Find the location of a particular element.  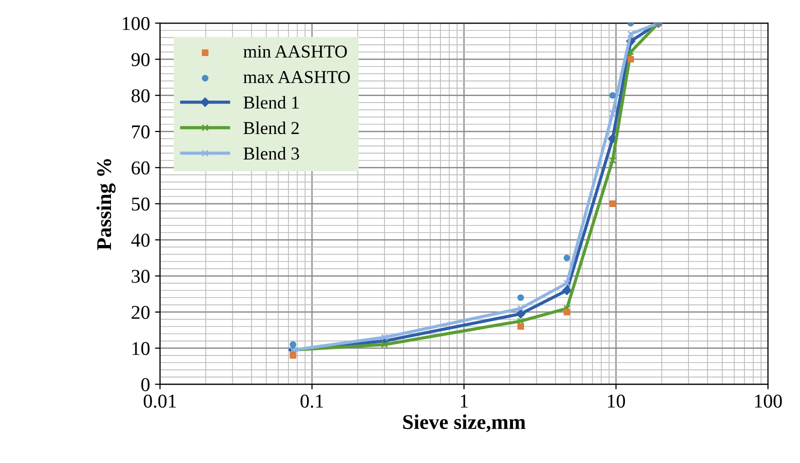

y-tick-label: 100 is located at coordinates (136, 23).